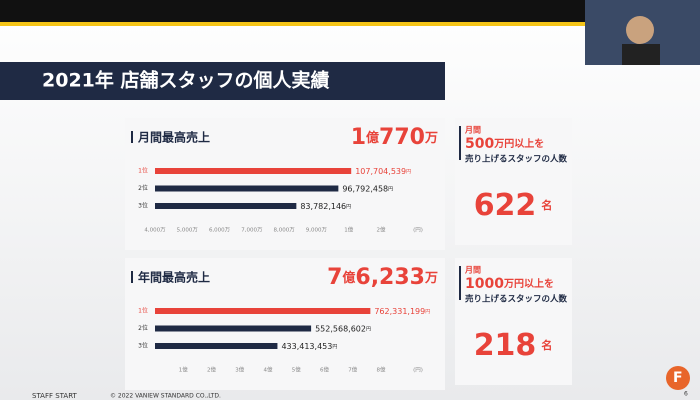 The height and width of the screenshot is (400, 700). I want to click on highlight-part: 770, so click(402, 137).